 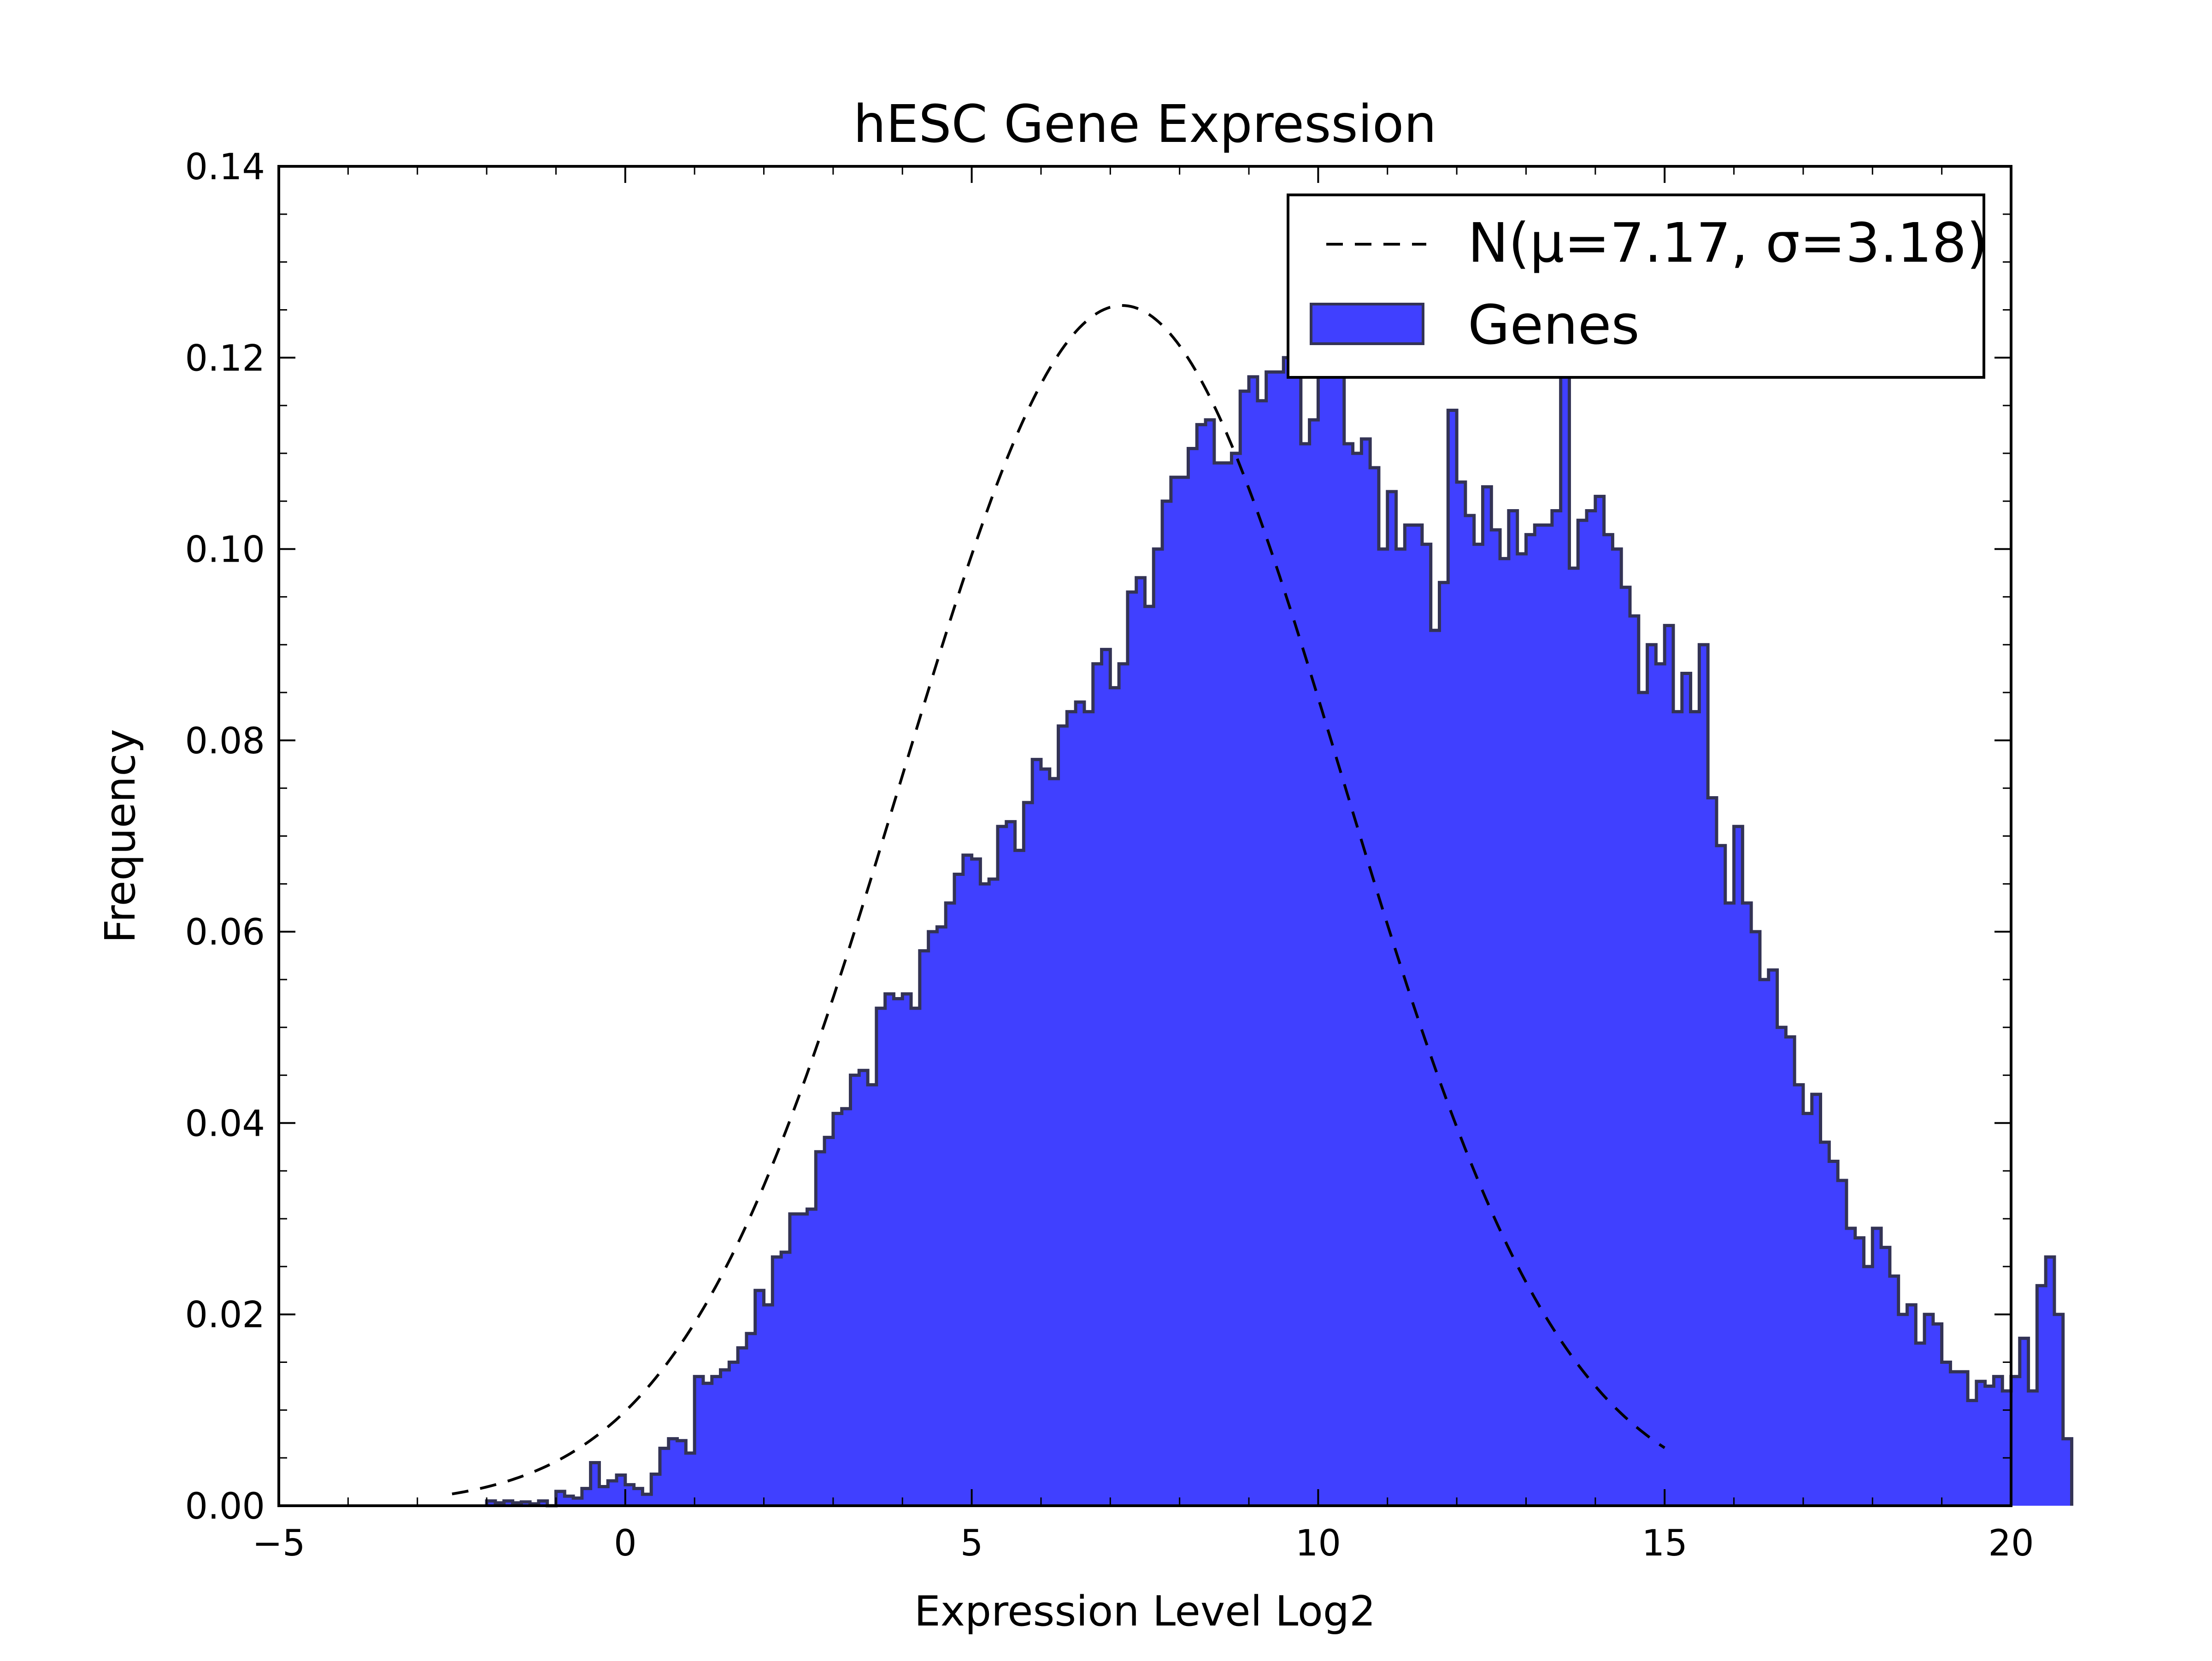 I want to click on y-tick-label: 0.06, so click(x=225, y=932).